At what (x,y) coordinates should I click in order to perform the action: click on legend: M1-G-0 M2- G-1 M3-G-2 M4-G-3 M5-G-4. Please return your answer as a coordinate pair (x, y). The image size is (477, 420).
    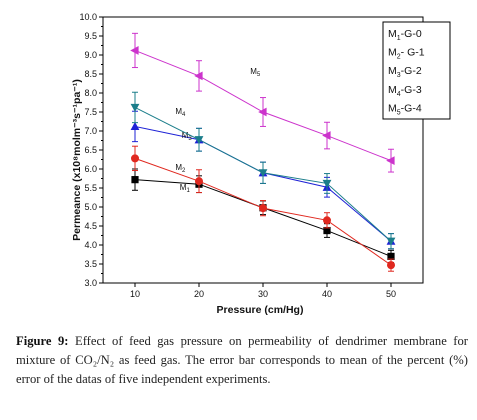
    Looking at the image, I should click on (416, 70).